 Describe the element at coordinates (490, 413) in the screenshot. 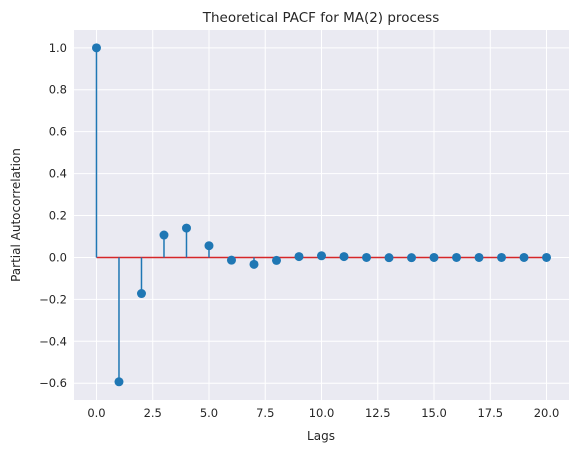

I see `x-tick-label: 17.5` at that location.